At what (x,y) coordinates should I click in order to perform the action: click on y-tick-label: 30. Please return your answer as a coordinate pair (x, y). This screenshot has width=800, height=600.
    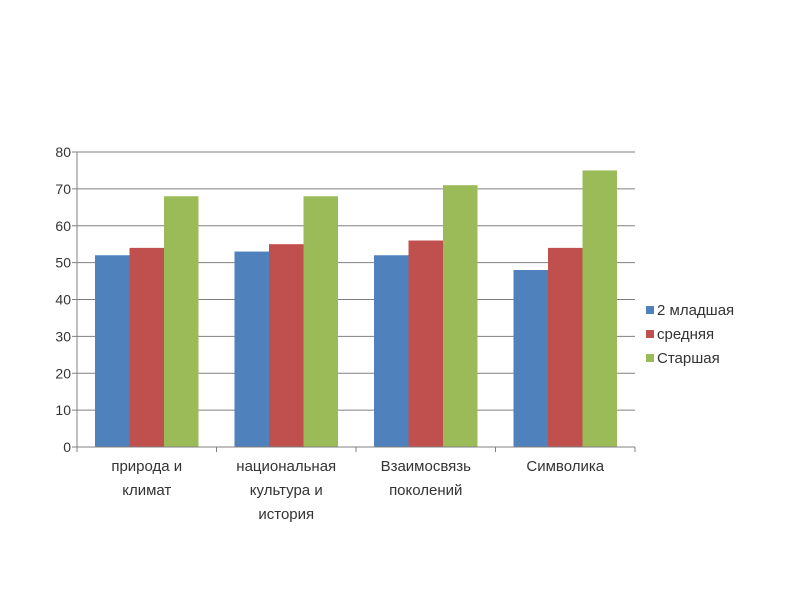
    Looking at the image, I should click on (63, 336).